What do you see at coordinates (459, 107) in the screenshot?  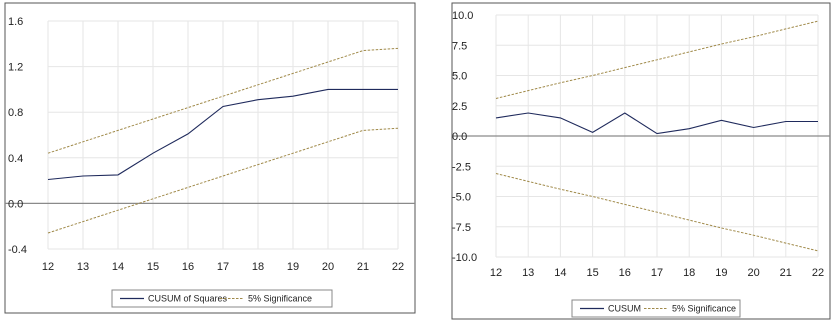 I see `y-tick-label: 2.5` at bounding box center [459, 107].